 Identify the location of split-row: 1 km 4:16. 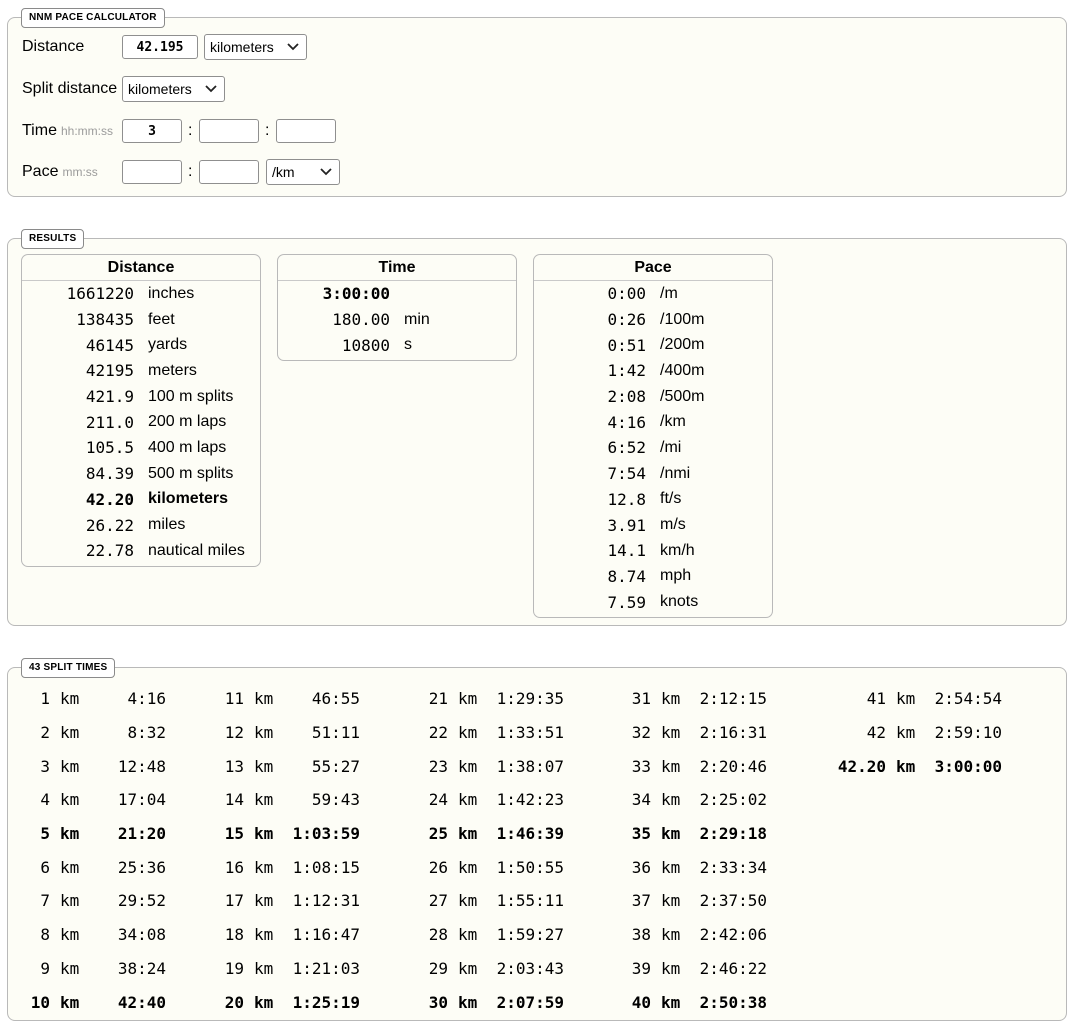
(93, 699).